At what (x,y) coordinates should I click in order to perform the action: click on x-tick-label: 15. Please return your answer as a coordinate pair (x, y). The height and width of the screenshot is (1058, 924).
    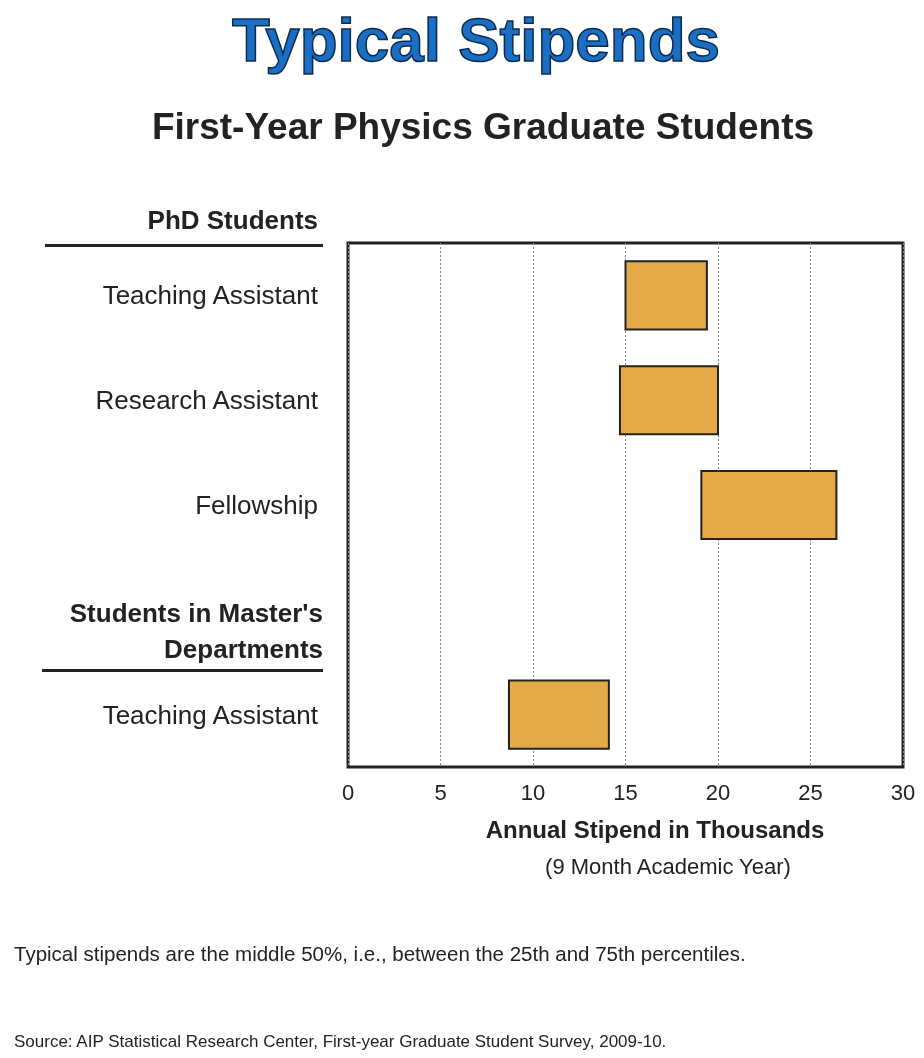
    Looking at the image, I should click on (625, 792).